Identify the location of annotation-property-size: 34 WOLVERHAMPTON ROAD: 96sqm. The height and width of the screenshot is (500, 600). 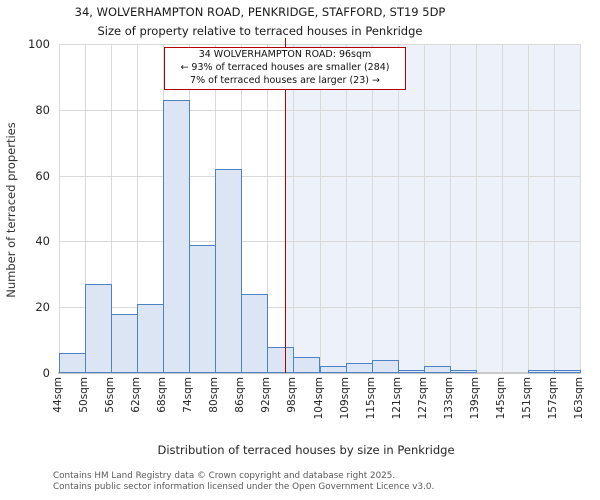
(285, 54).